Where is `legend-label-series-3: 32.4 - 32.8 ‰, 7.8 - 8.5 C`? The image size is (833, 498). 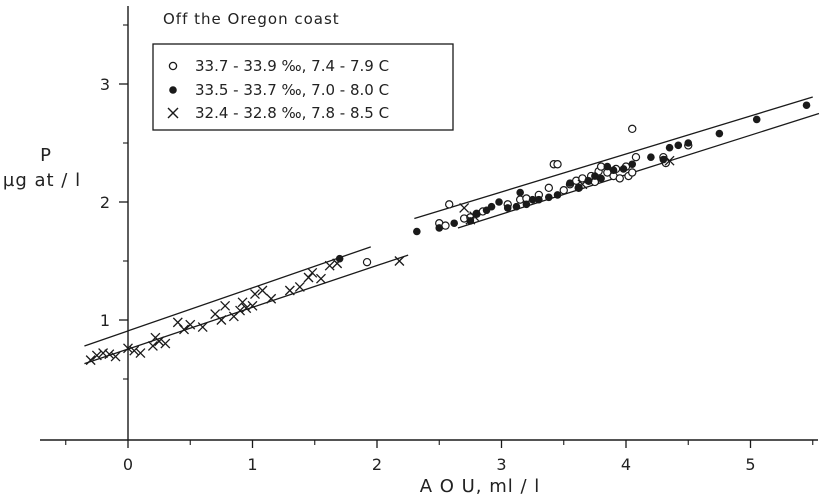
legend-label-series-3: 32.4 - 32.8 ‰, 7.8 - 8.5 C is located at coordinates (292, 113).